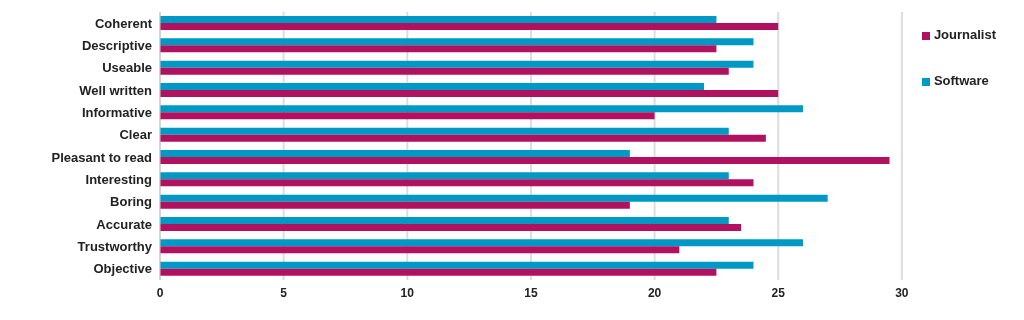  I want to click on y-tick-label: Well written, so click(116, 90).